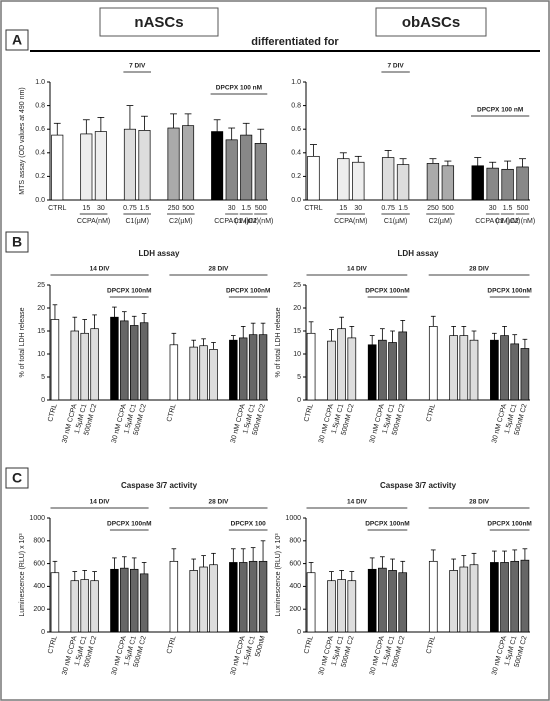  Describe the element at coordinates (433, 208) in the screenshot. I see `x-tick-label: 250` at that location.